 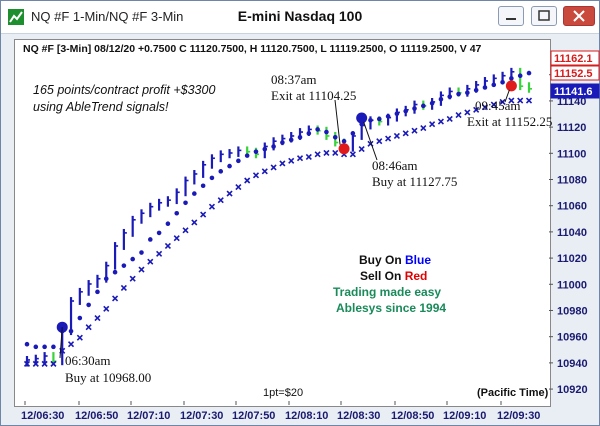 I want to click on close-button, so click(x=579, y=16).